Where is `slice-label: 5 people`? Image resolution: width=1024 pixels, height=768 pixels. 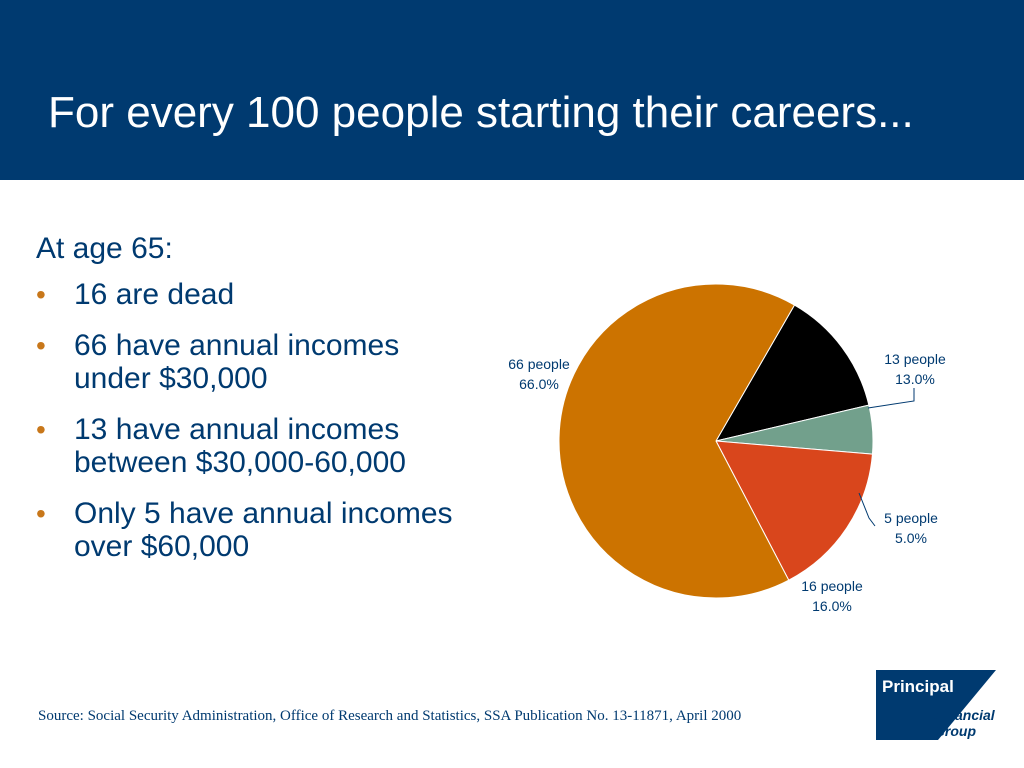 slice-label: 5 people is located at coordinates (911, 518).